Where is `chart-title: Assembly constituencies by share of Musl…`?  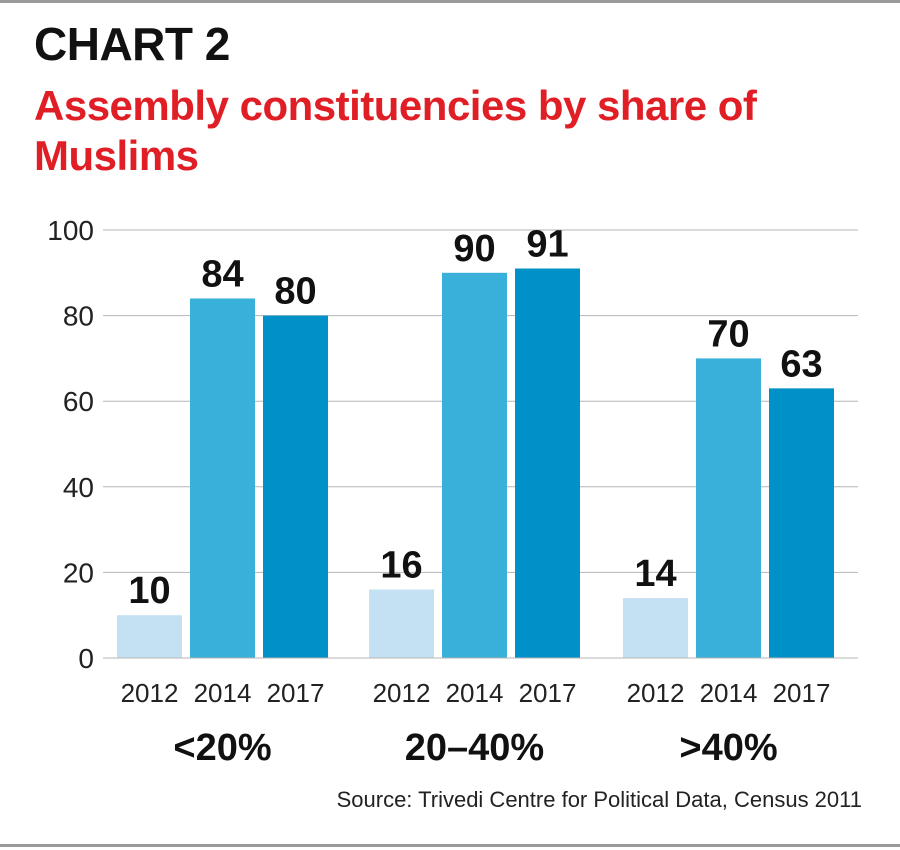 chart-title: Assembly constituencies by share of Musl… is located at coordinates (395, 130).